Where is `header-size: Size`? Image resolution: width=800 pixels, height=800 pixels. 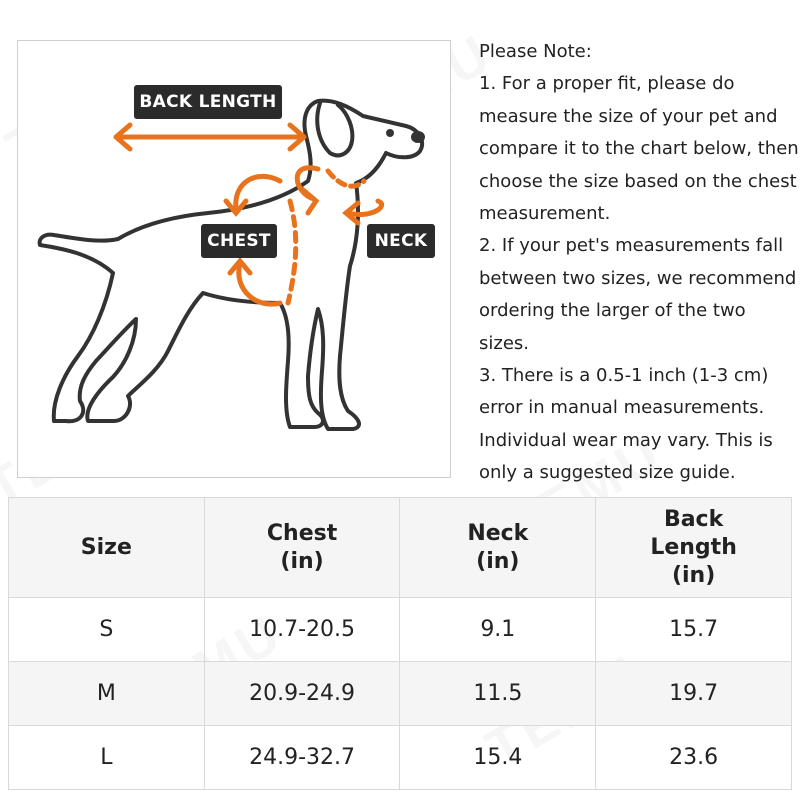
header-size: Size is located at coordinates (106, 547).